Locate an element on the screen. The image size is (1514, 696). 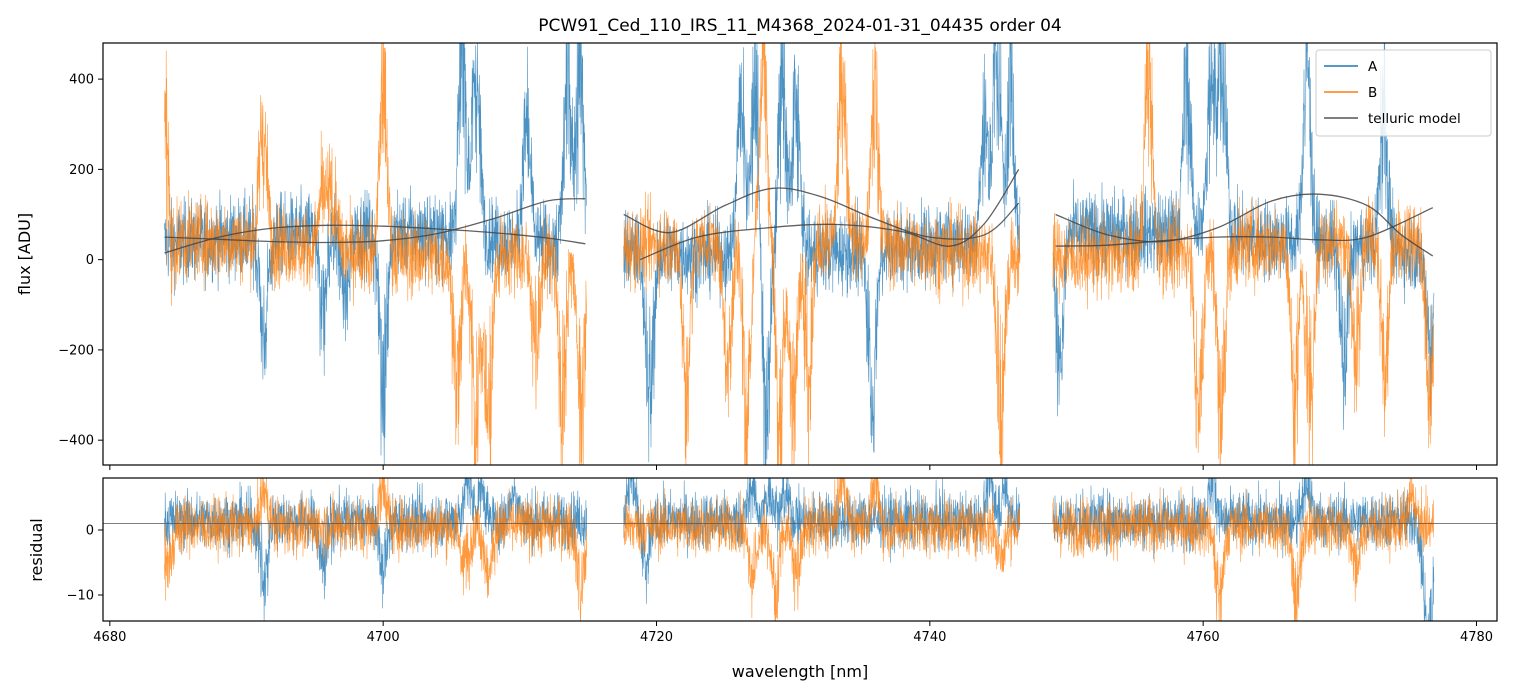
main-y-tick-label: −200 is located at coordinates (76, 350).